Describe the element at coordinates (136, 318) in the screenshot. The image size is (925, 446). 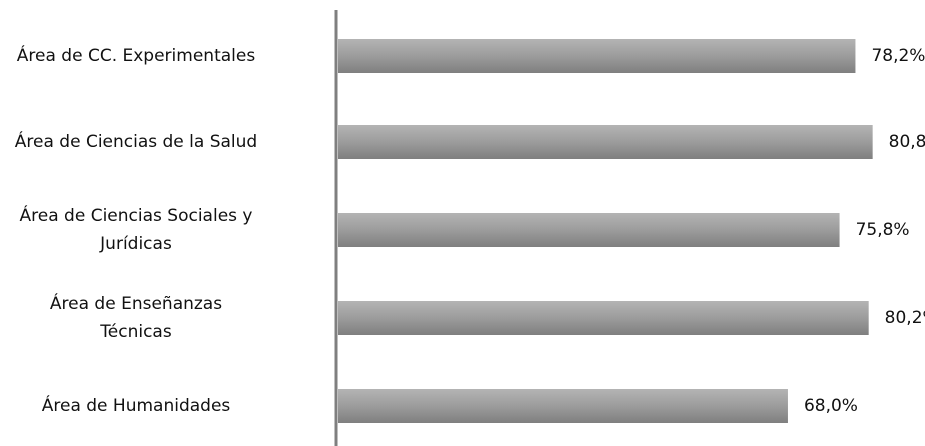
I see `category-label-4: Área de Enseñanzas Técnicas` at that location.